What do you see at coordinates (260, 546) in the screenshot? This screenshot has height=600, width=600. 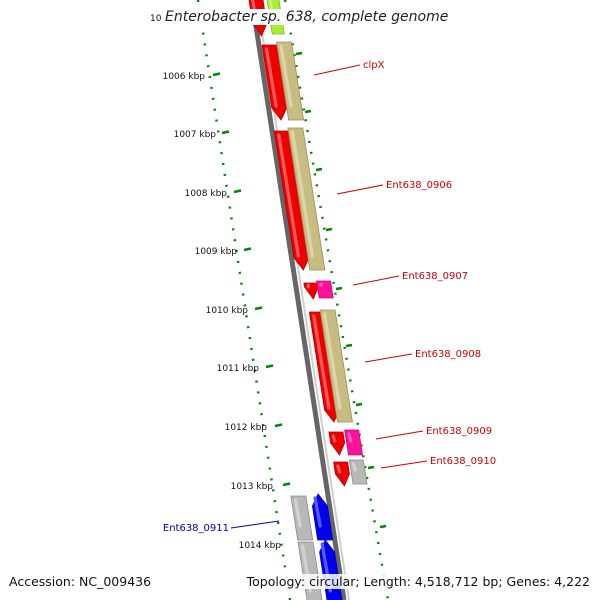 I see `scale-tick-label: 1014 kbp` at bounding box center [260, 546].